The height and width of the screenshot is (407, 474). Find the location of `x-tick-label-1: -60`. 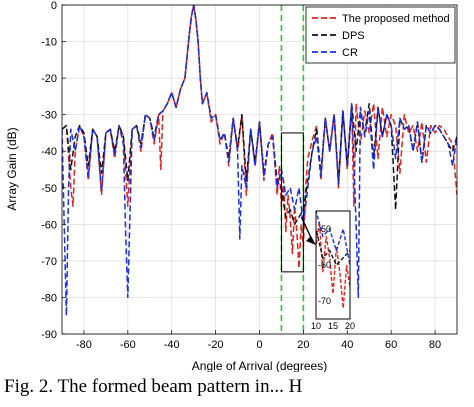

x-tick-label-1: -60 is located at coordinates (128, 345).